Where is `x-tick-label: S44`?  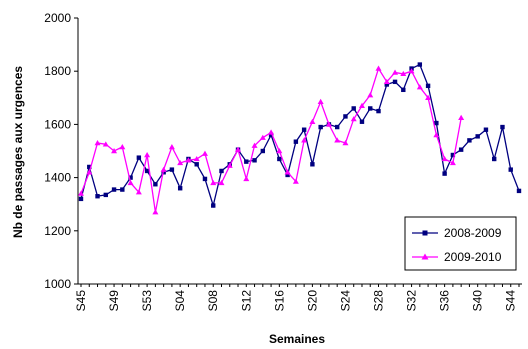
x-tick-label: S44 is located at coordinates (511, 301).